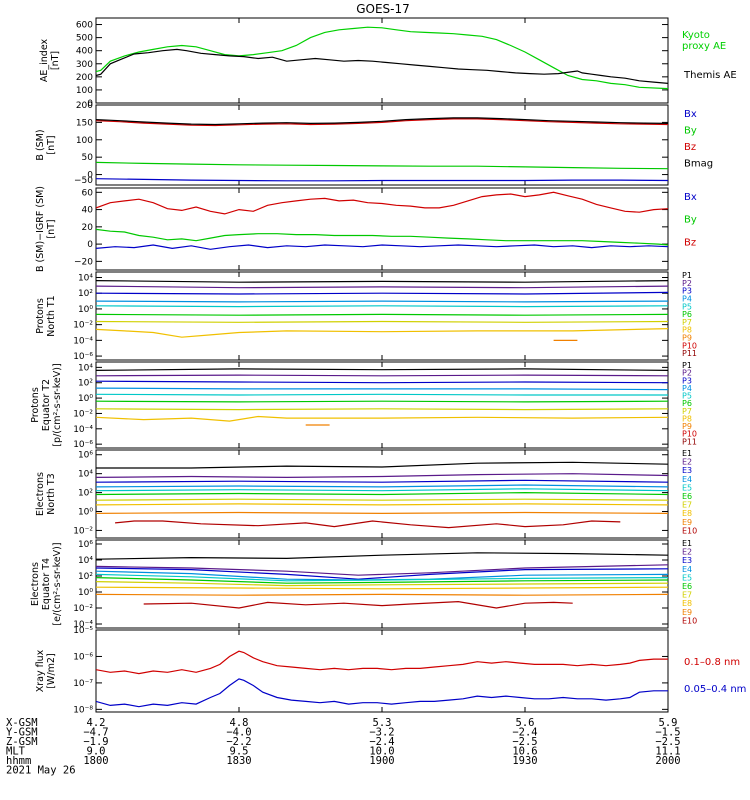 This screenshot has height=800, width=750. I want to click on ephemeris-value: −4.0, so click(238, 733).